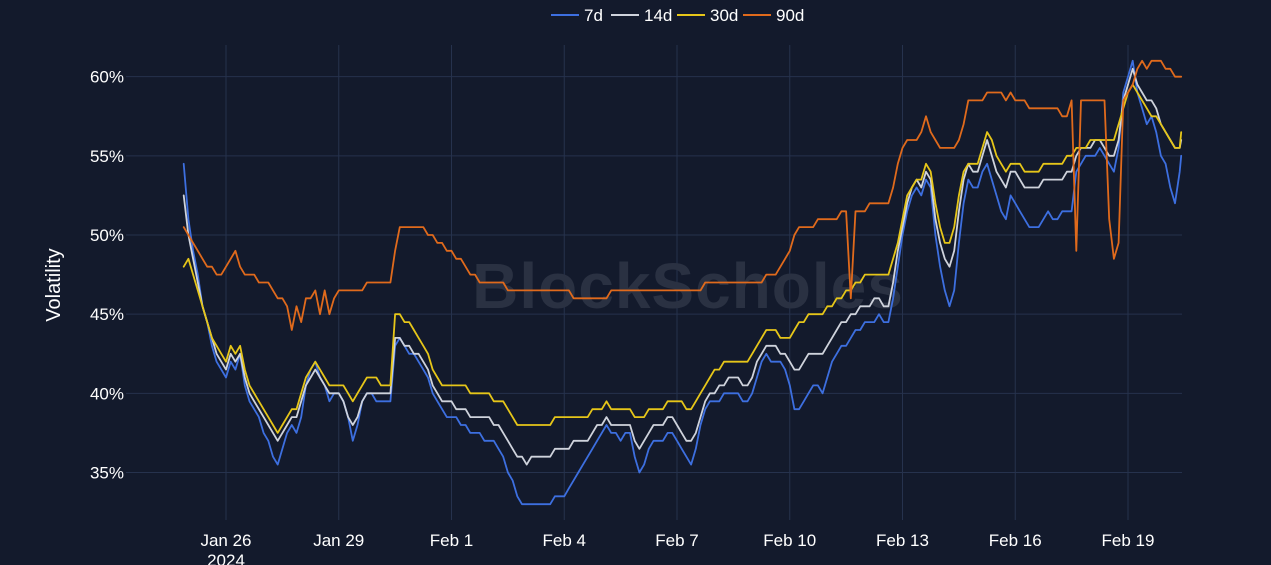 Image resolution: width=1271 pixels, height=565 pixels. I want to click on x-tick-label: Feb 13, so click(902, 540).